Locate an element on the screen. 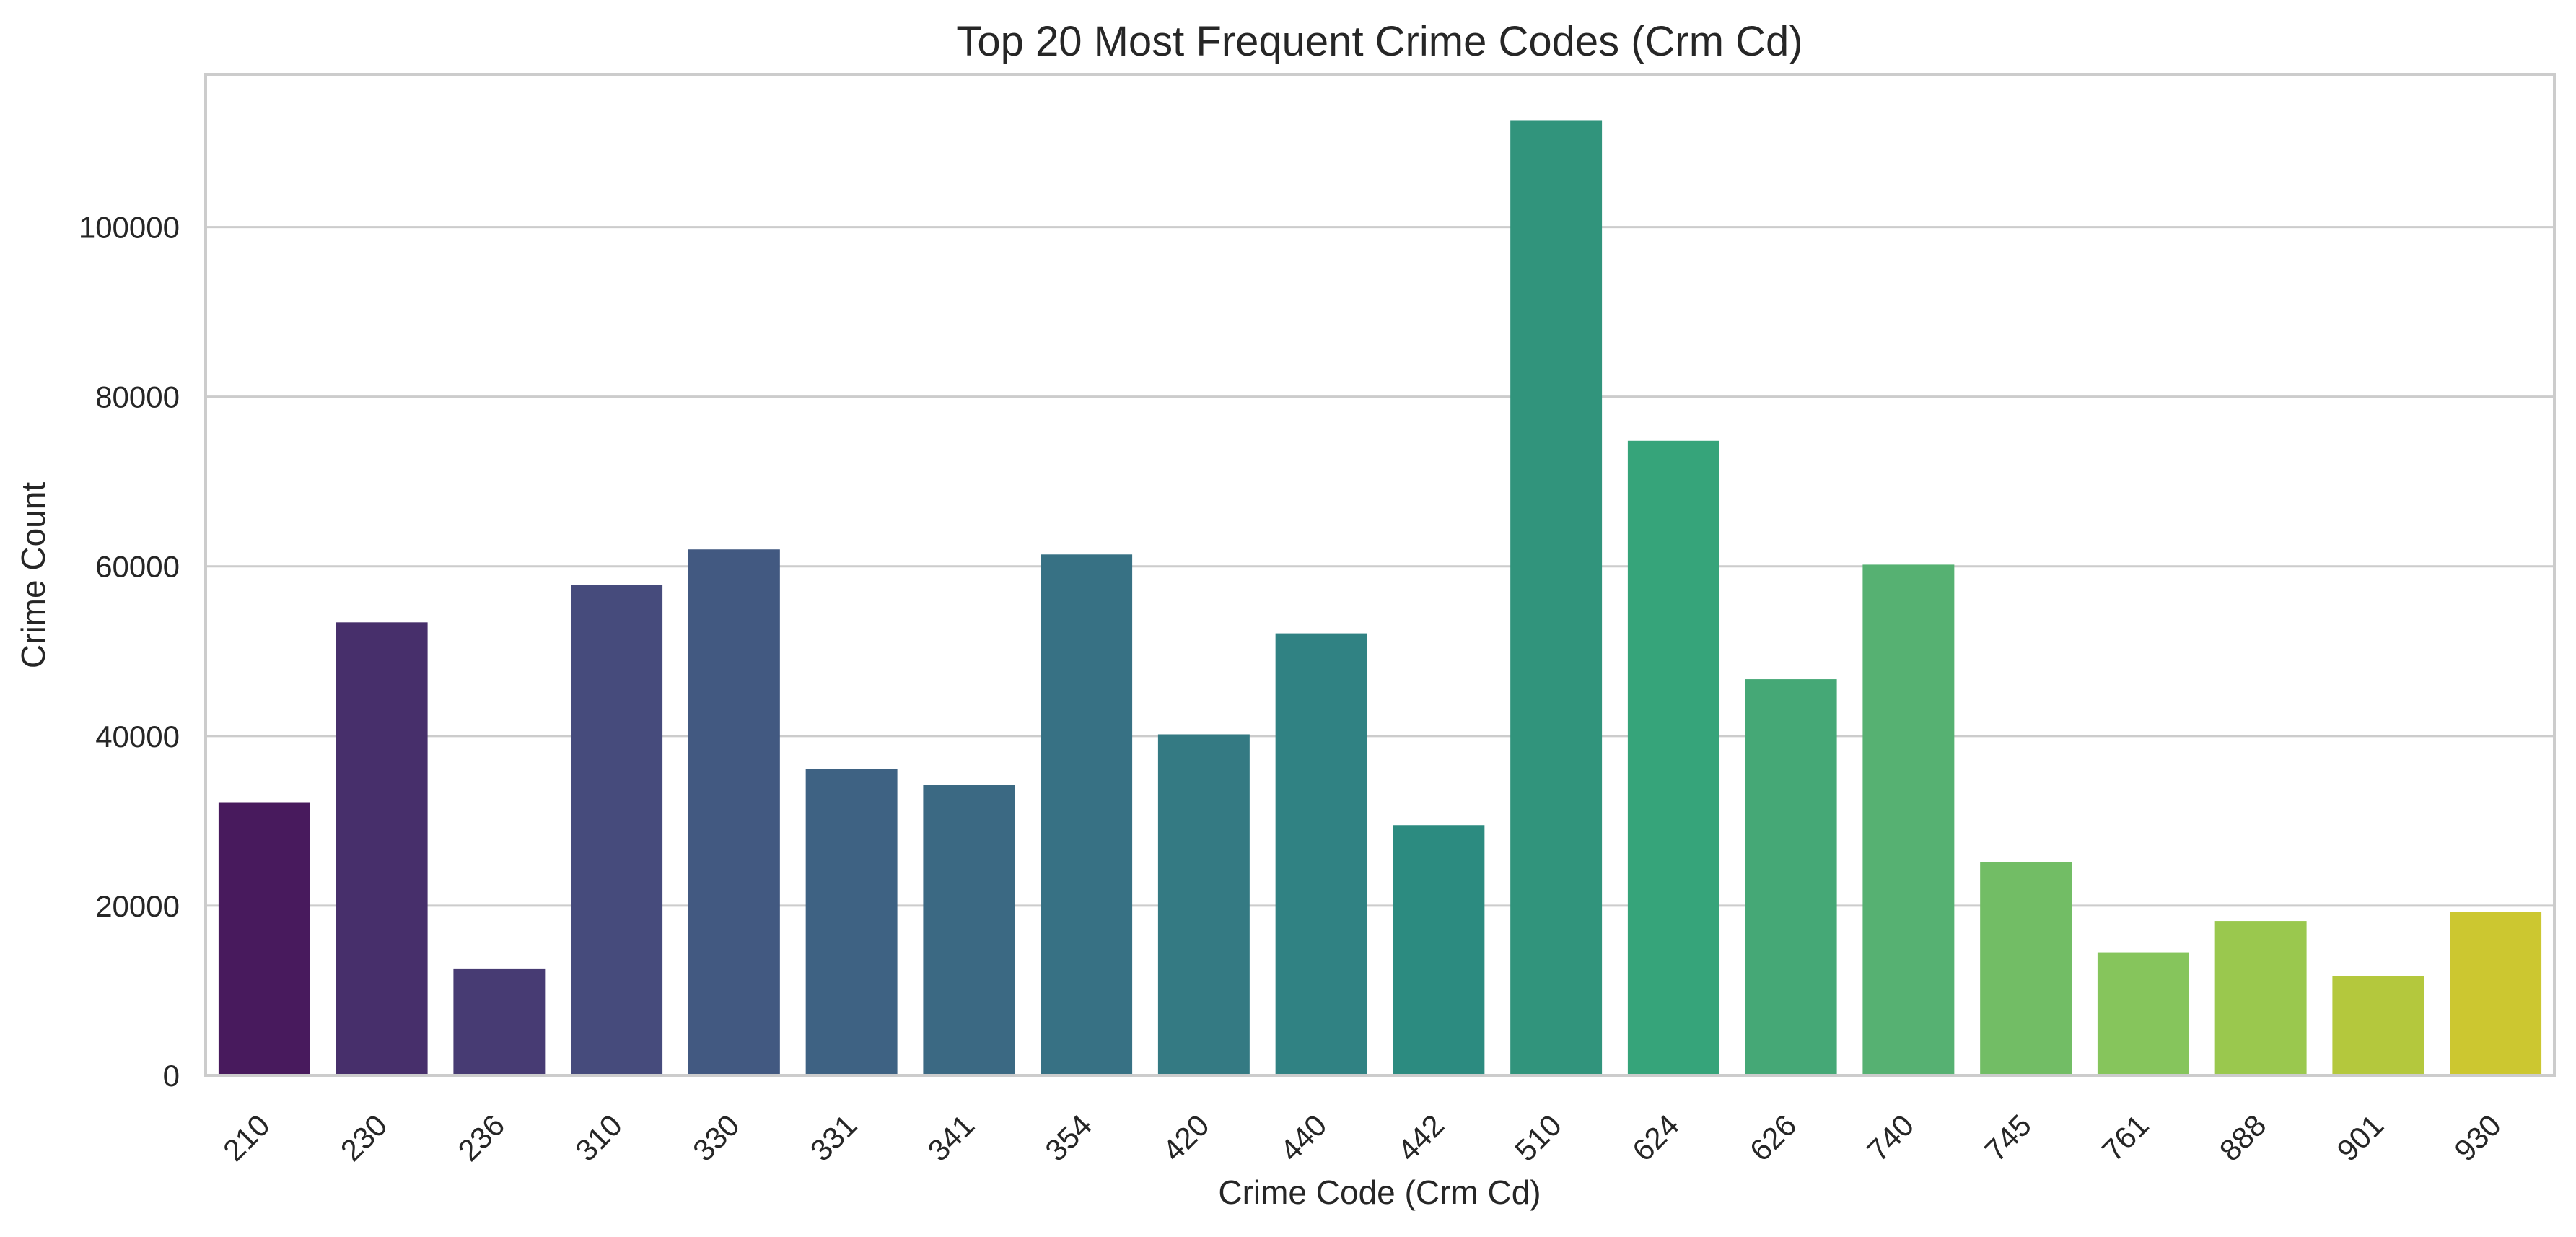  y-axis-label: Crime Count is located at coordinates (33, 575).